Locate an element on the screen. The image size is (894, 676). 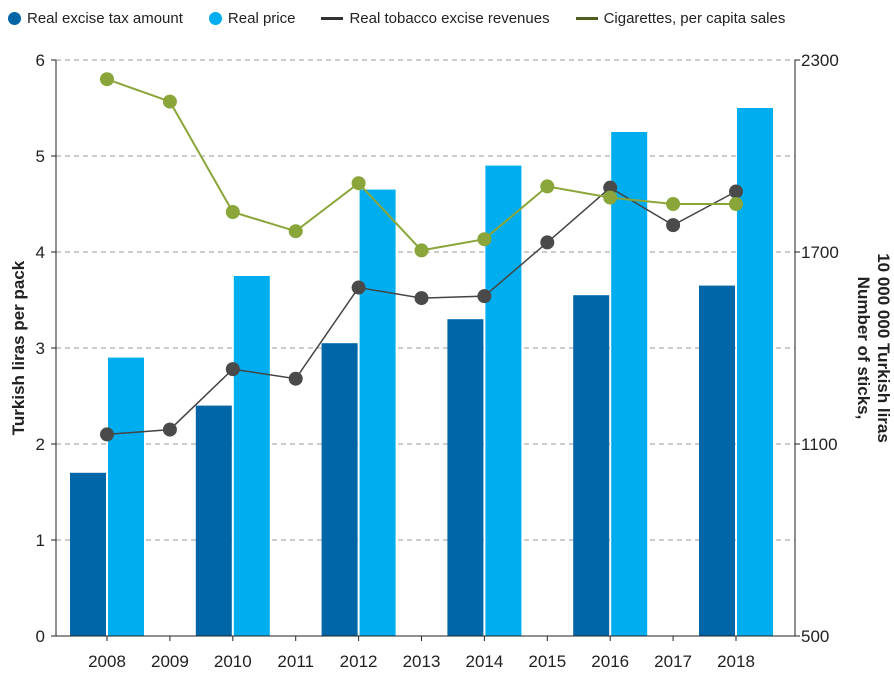
legend-item-sales: Cigarettes, per capita sales is located at coordinates (680, 18).